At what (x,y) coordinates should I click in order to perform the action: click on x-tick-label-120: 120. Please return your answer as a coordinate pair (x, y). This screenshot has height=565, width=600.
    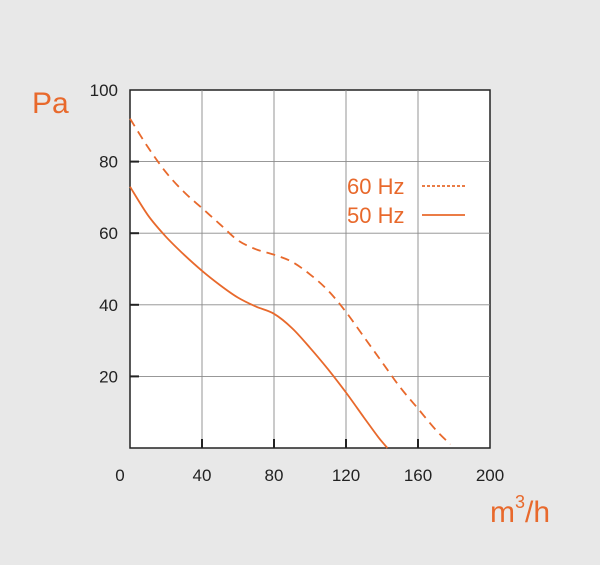
    Looking at the image, I should click on (346, 475).